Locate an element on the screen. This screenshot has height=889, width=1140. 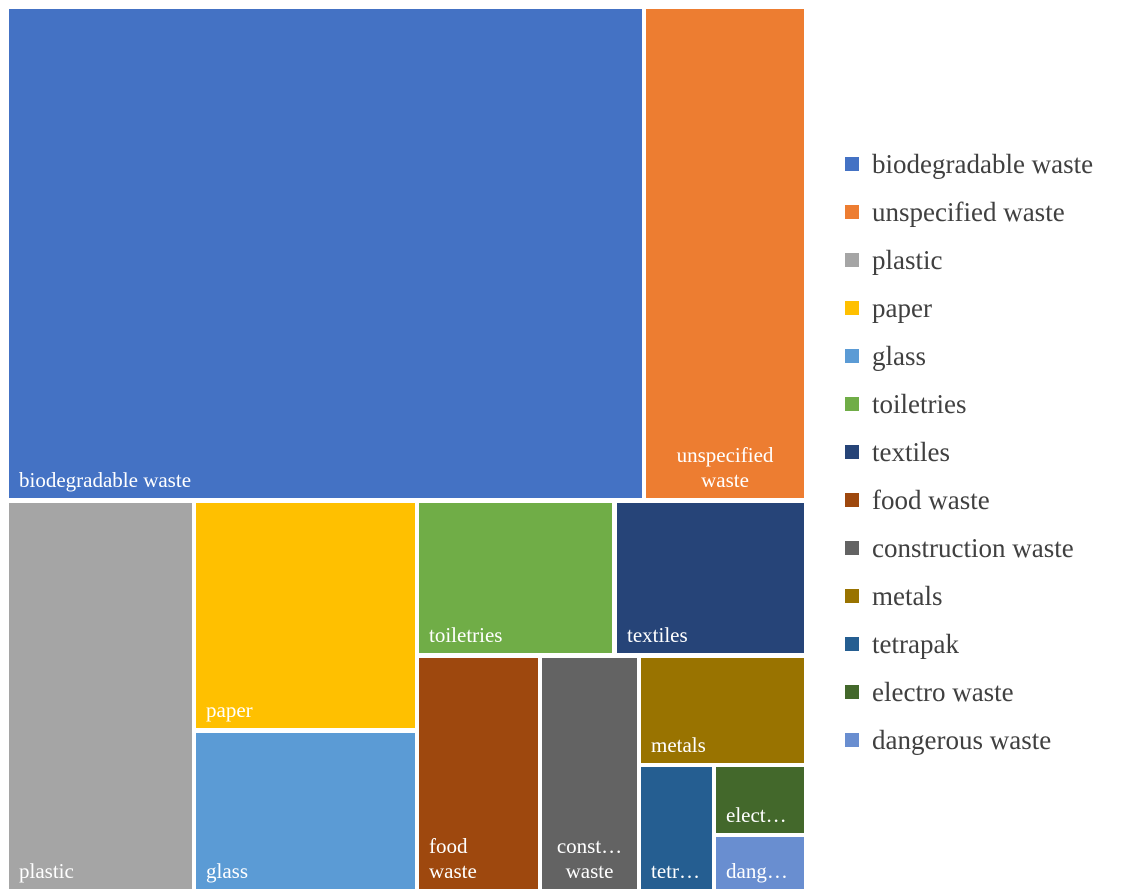
treemap-label-line: biodegradable waste is located at coordinates (105, 480).